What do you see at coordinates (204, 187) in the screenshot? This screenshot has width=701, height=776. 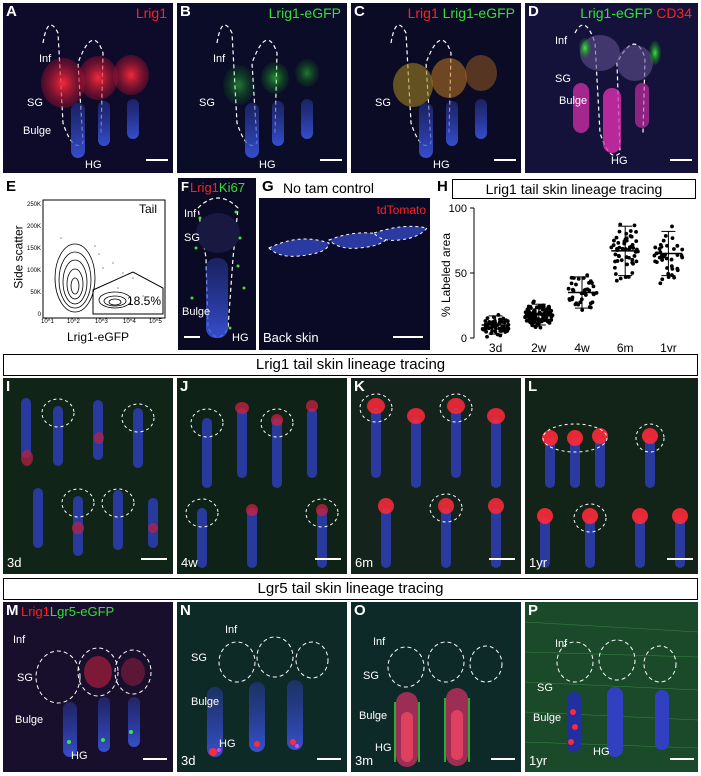 I see `panel-F-title-red: Lrig1` at bounding box center [204, 187].